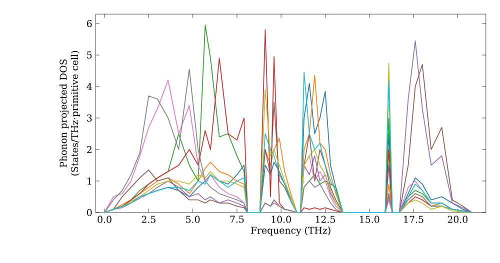 The width and height of the screenshot is (500, 263). I want to click on x-tick-label: 7.5, so click(237, 219).